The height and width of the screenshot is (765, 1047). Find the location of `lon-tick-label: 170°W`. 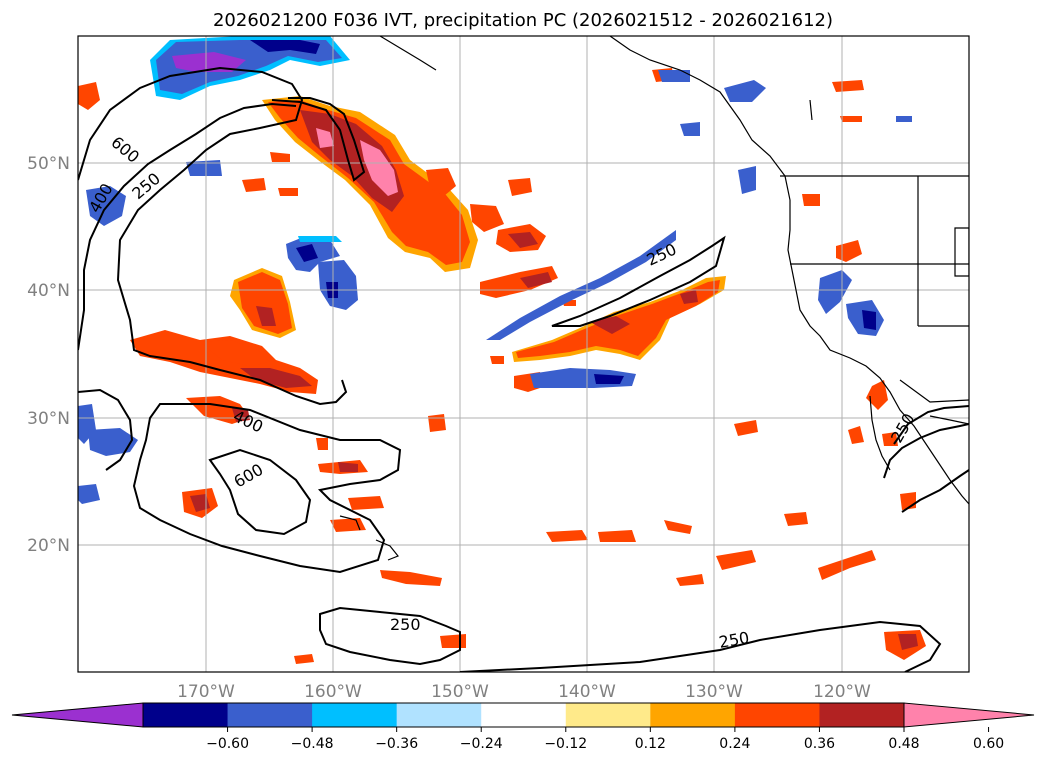

lon-tick-label: 170°W is located at coordinates (206, 692).